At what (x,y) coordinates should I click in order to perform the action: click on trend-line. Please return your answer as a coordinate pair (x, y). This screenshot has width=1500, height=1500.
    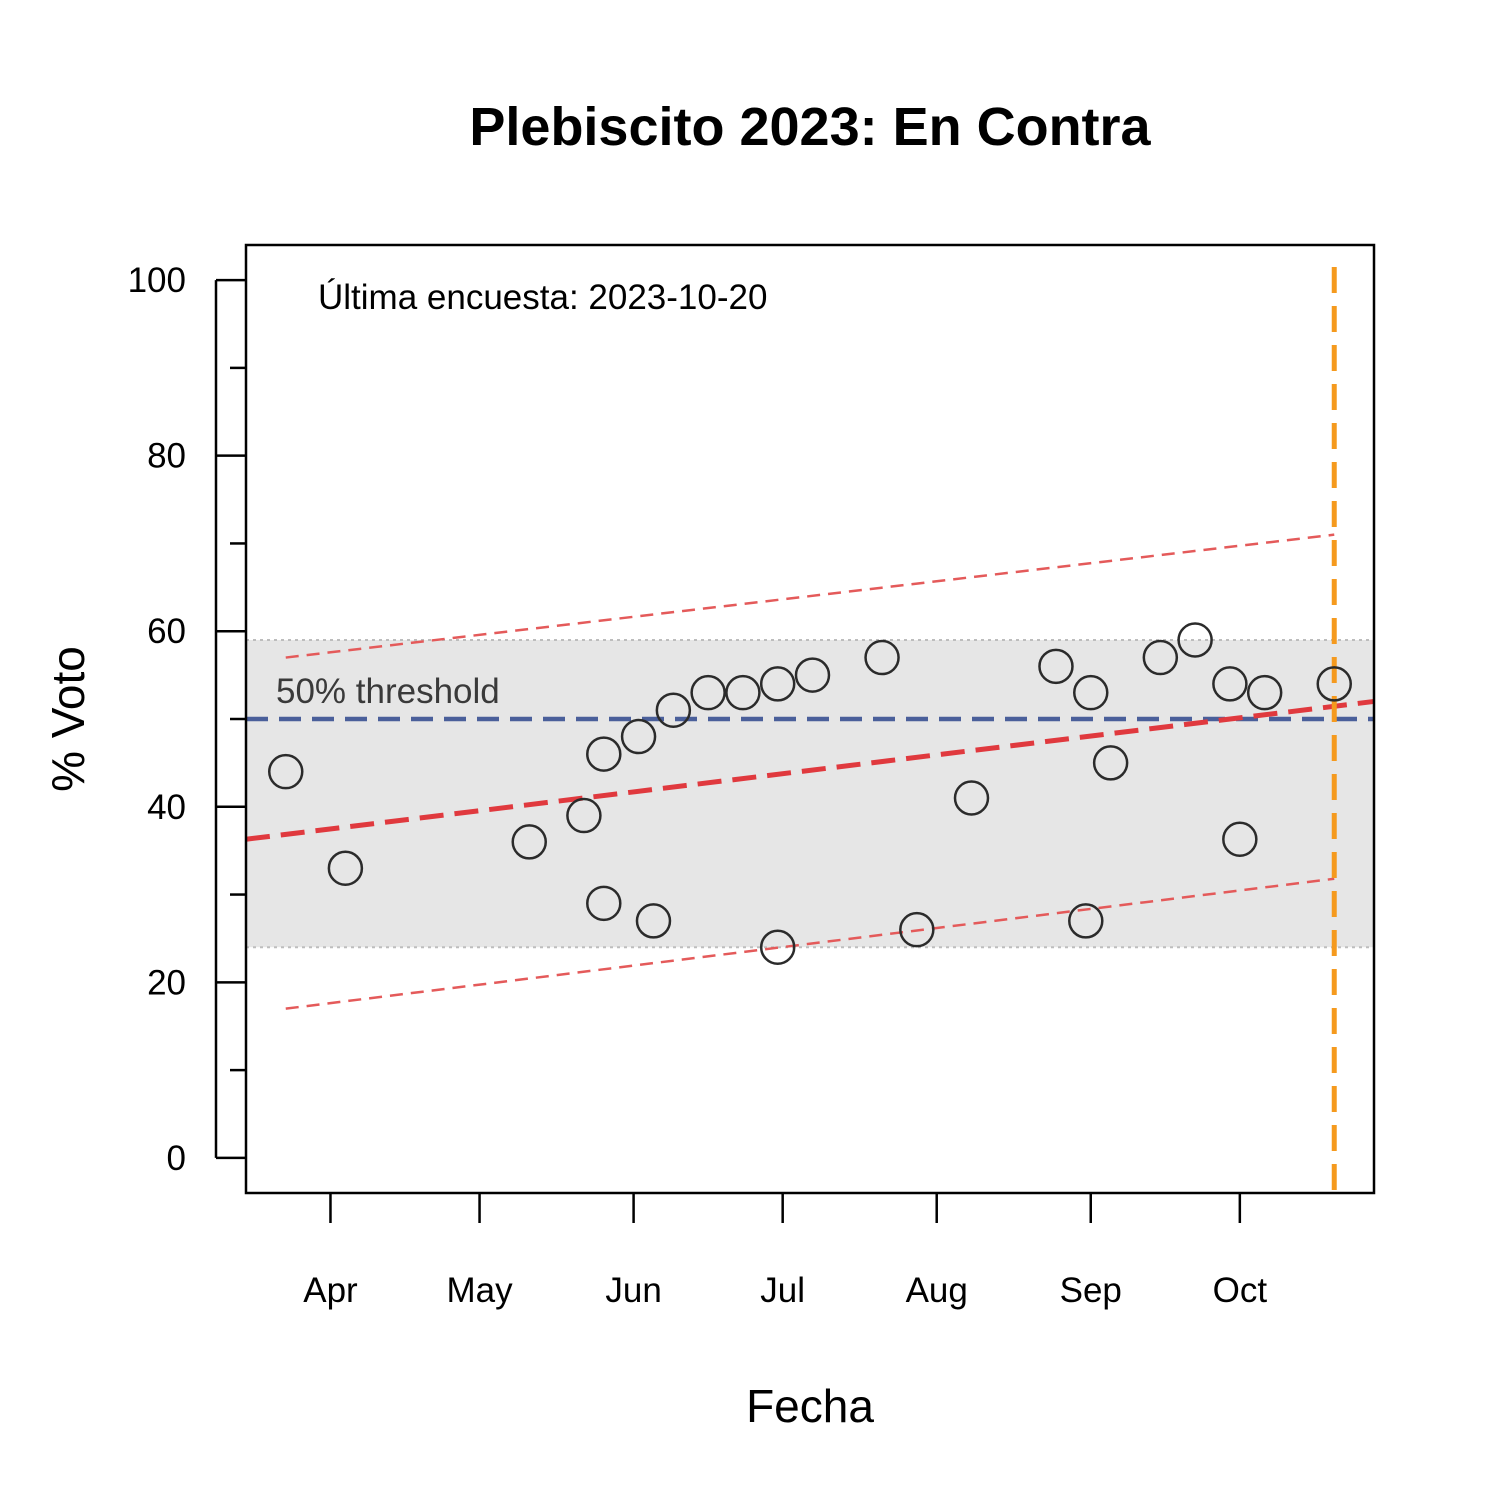
    Looking at the image, I should click on (810, 770).